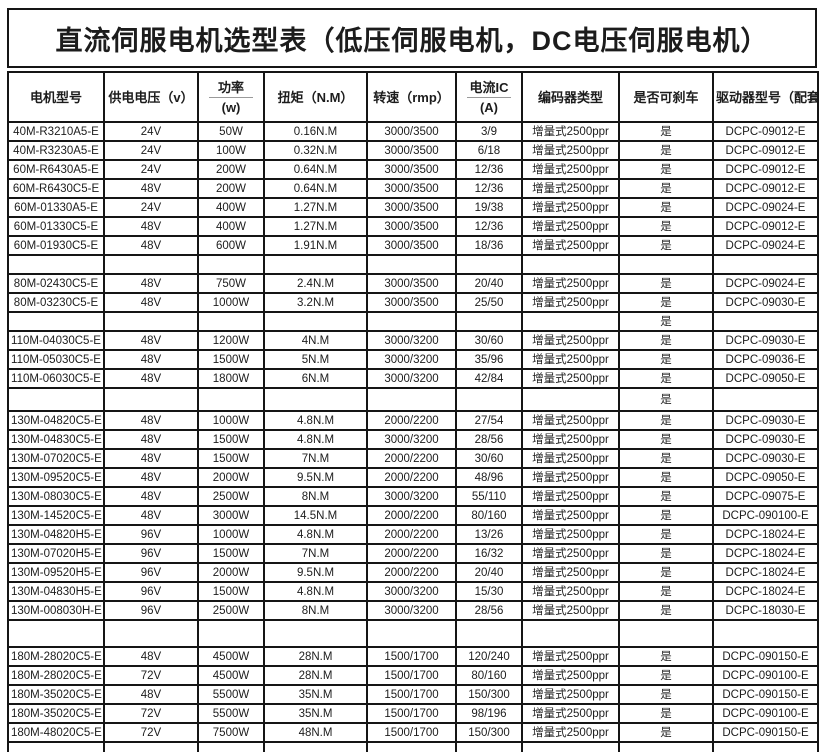  What do you see at coordinates (489, 420) in the screenshot?
I see `cell: 27/54` at bounding box center [489, 420].